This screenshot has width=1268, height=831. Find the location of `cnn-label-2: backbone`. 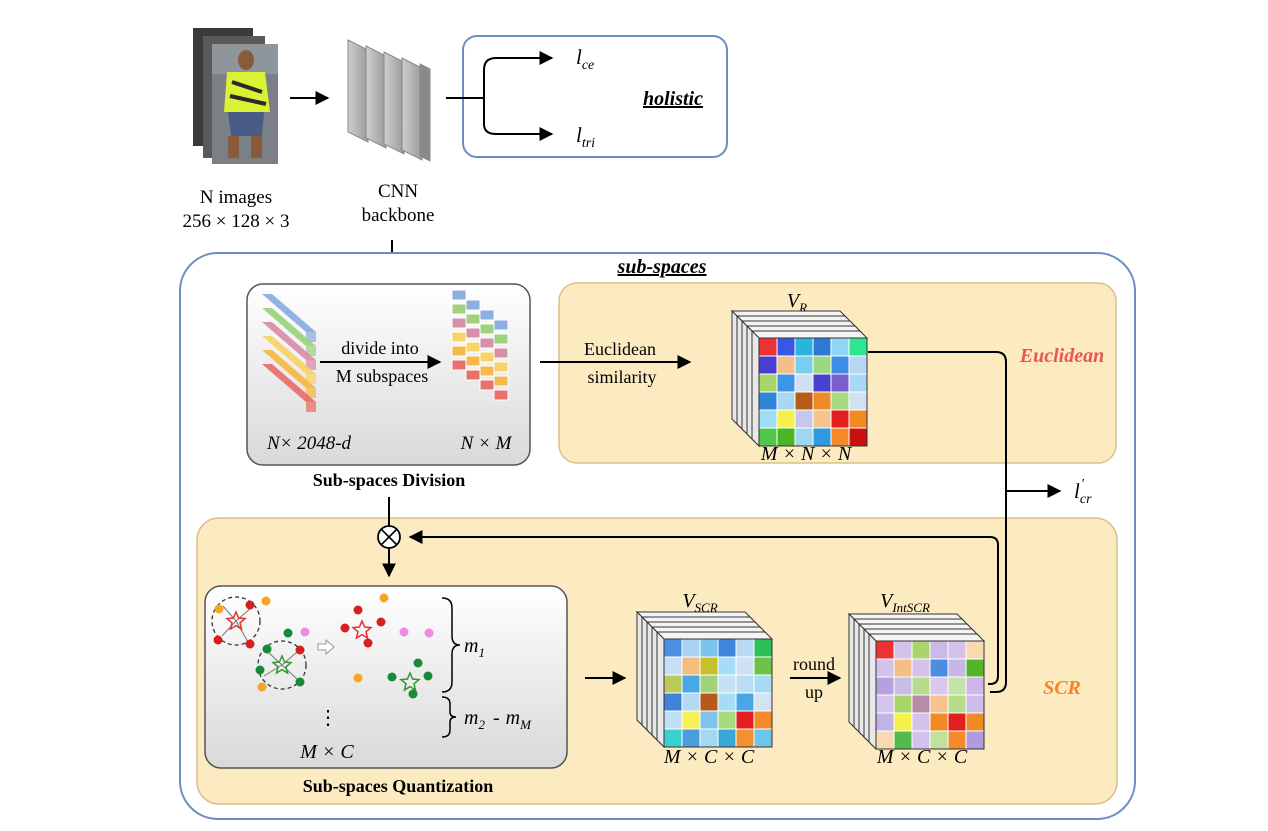

cnn-label-2: backbone is located at coordinates (398, 215).